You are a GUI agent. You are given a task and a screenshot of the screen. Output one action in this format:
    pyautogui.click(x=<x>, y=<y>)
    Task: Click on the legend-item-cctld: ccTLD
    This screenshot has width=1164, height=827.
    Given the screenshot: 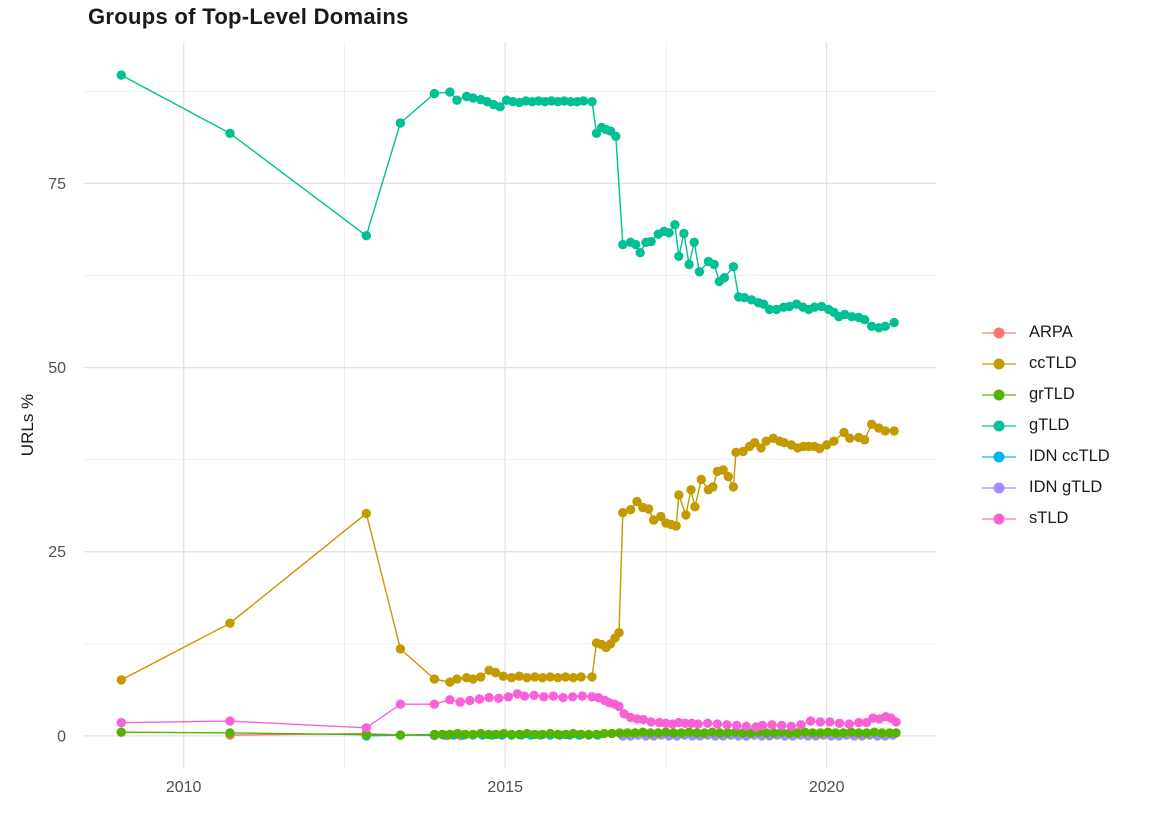 What is the action you would take?
    pyautogui.click(x=1046, y=363)
    